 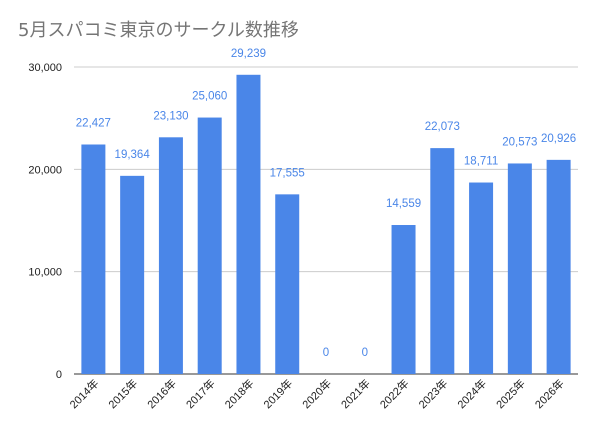 What do you see at coordinates (287, 173) in the screenshot?
I see `data-label: 17,555` at bounding box center [287, 173].